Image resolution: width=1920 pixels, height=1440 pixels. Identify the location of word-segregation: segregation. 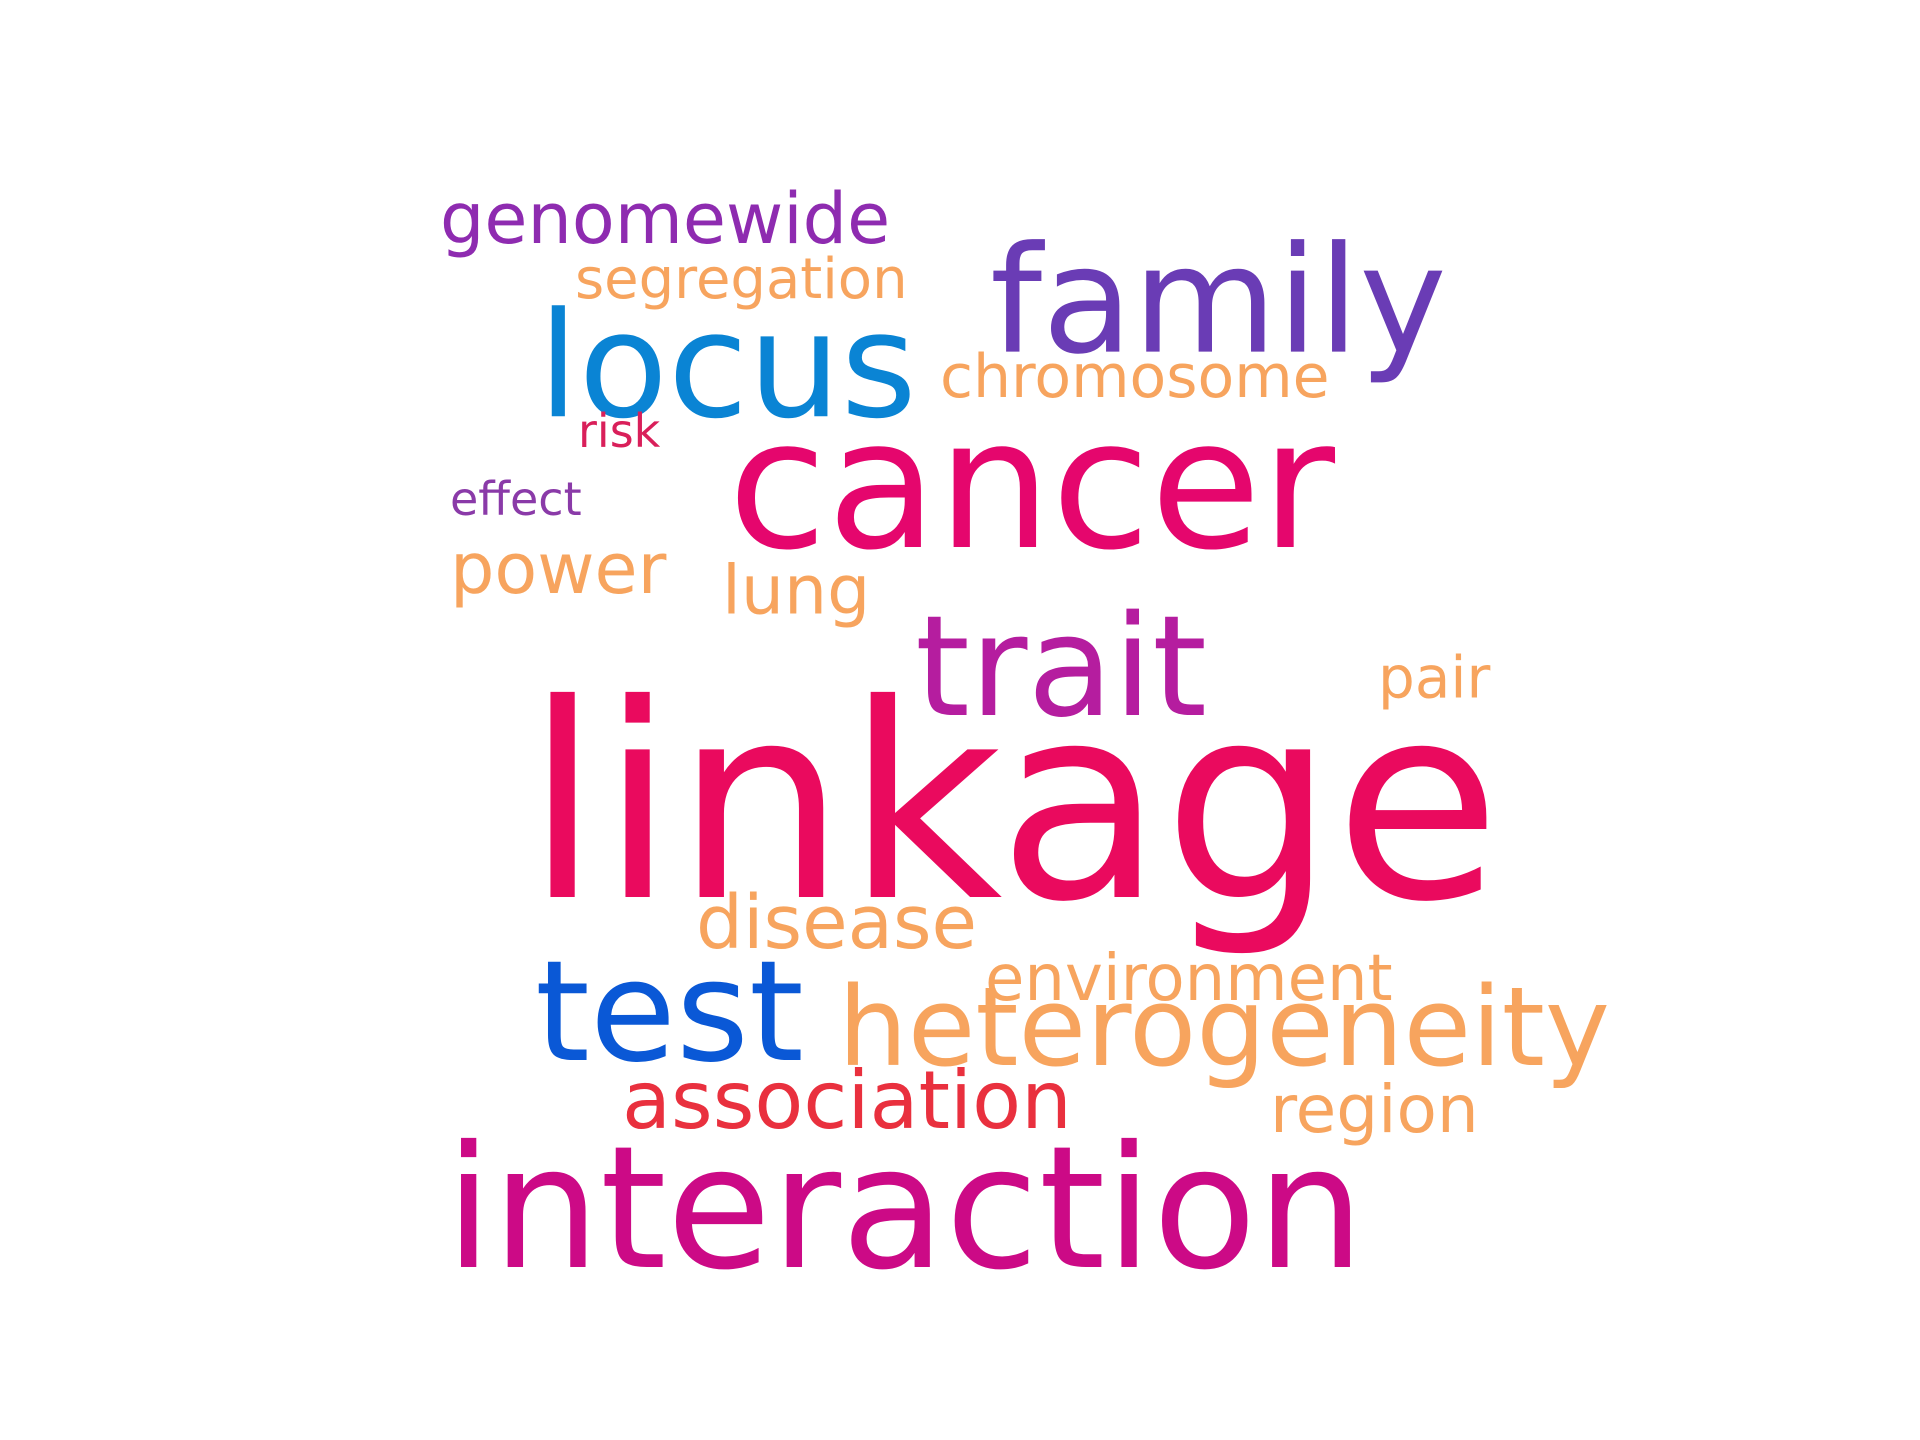
(741, 280).